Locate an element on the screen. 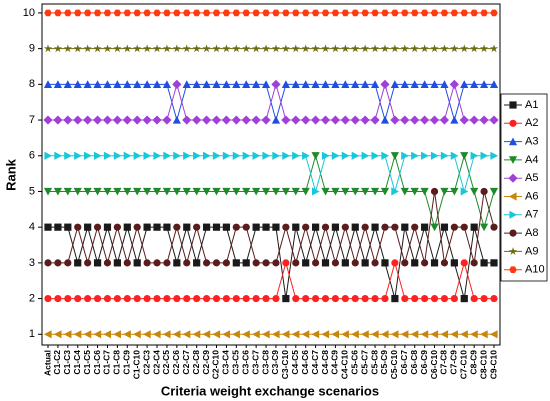 This screenshot has width=550, height=401. x-tick-label: C6-C9 is located at coordinates (424, 362).